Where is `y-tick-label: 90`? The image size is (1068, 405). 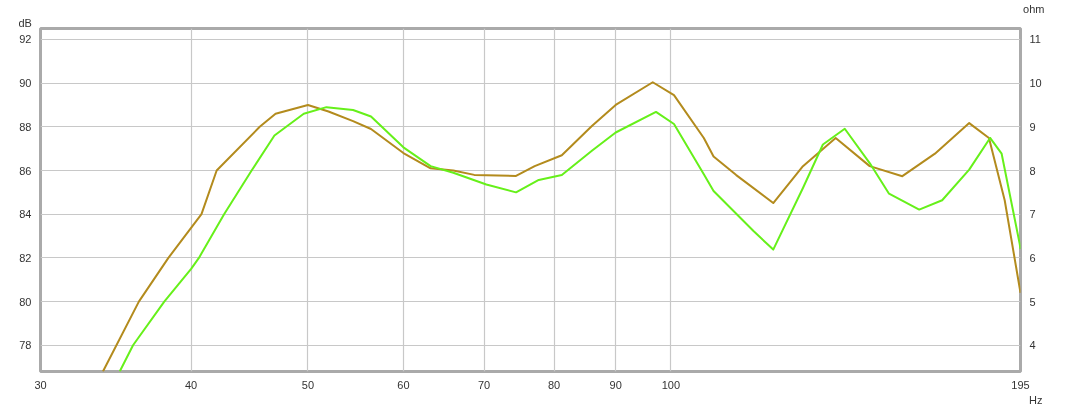 y-tick-label: 90 is located at coordinates (25, 83).